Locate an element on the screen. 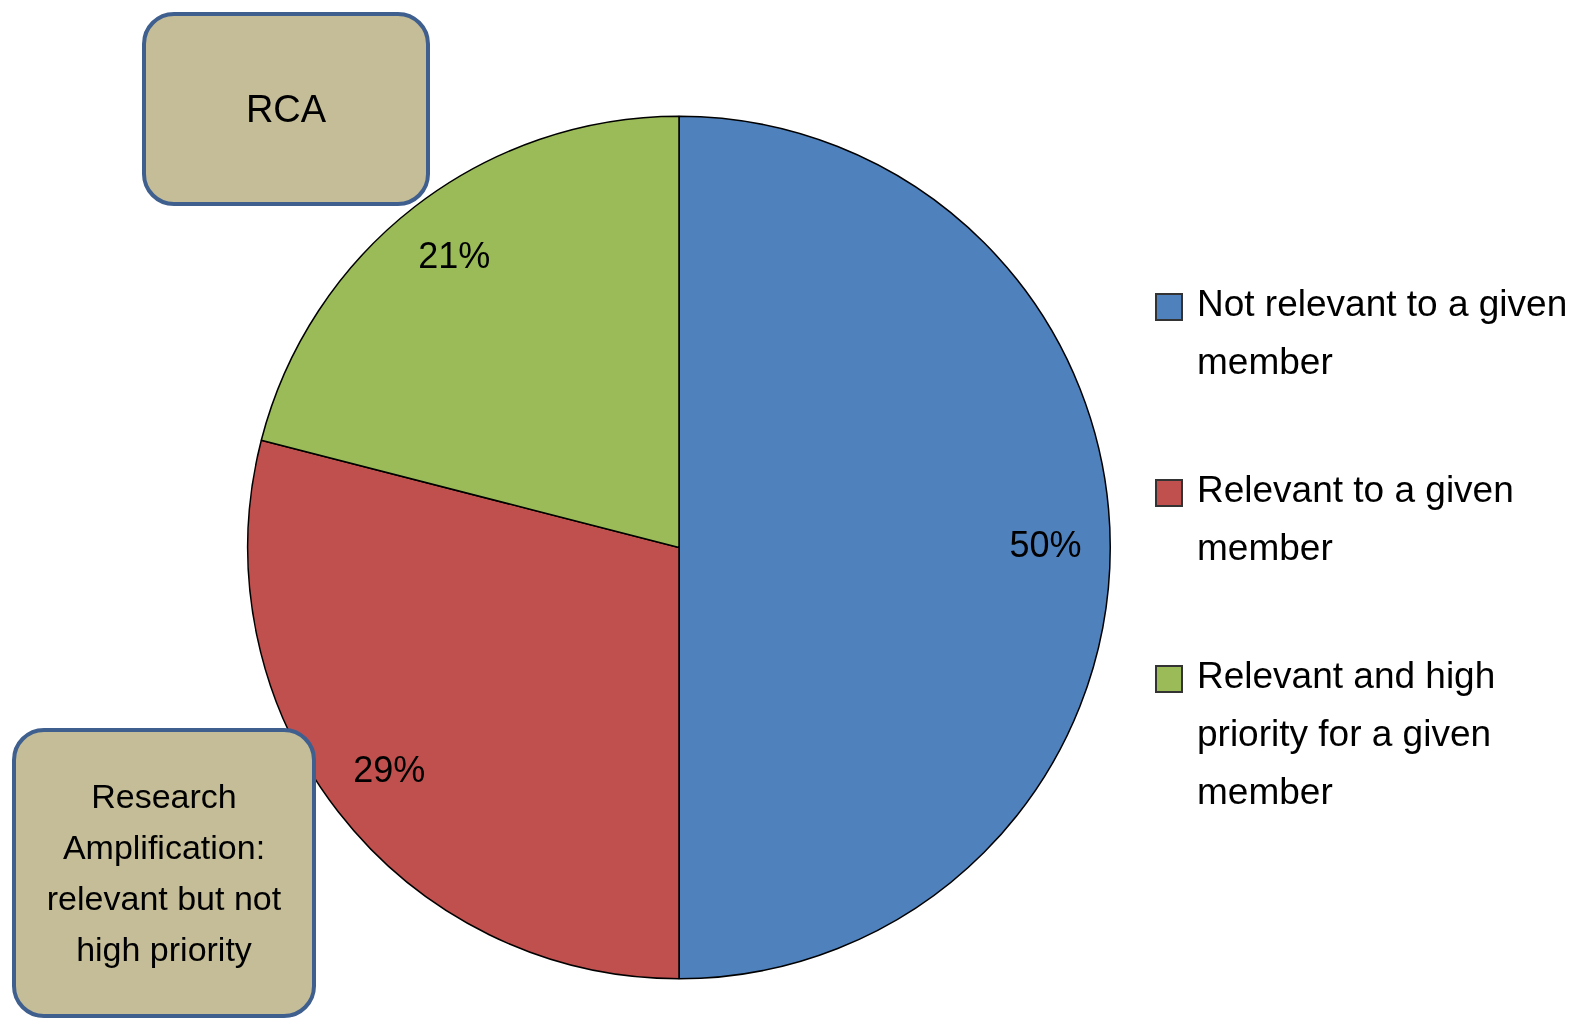  legend-label: Relevant and high priority for a given member is located at coordinates (1347, 734).